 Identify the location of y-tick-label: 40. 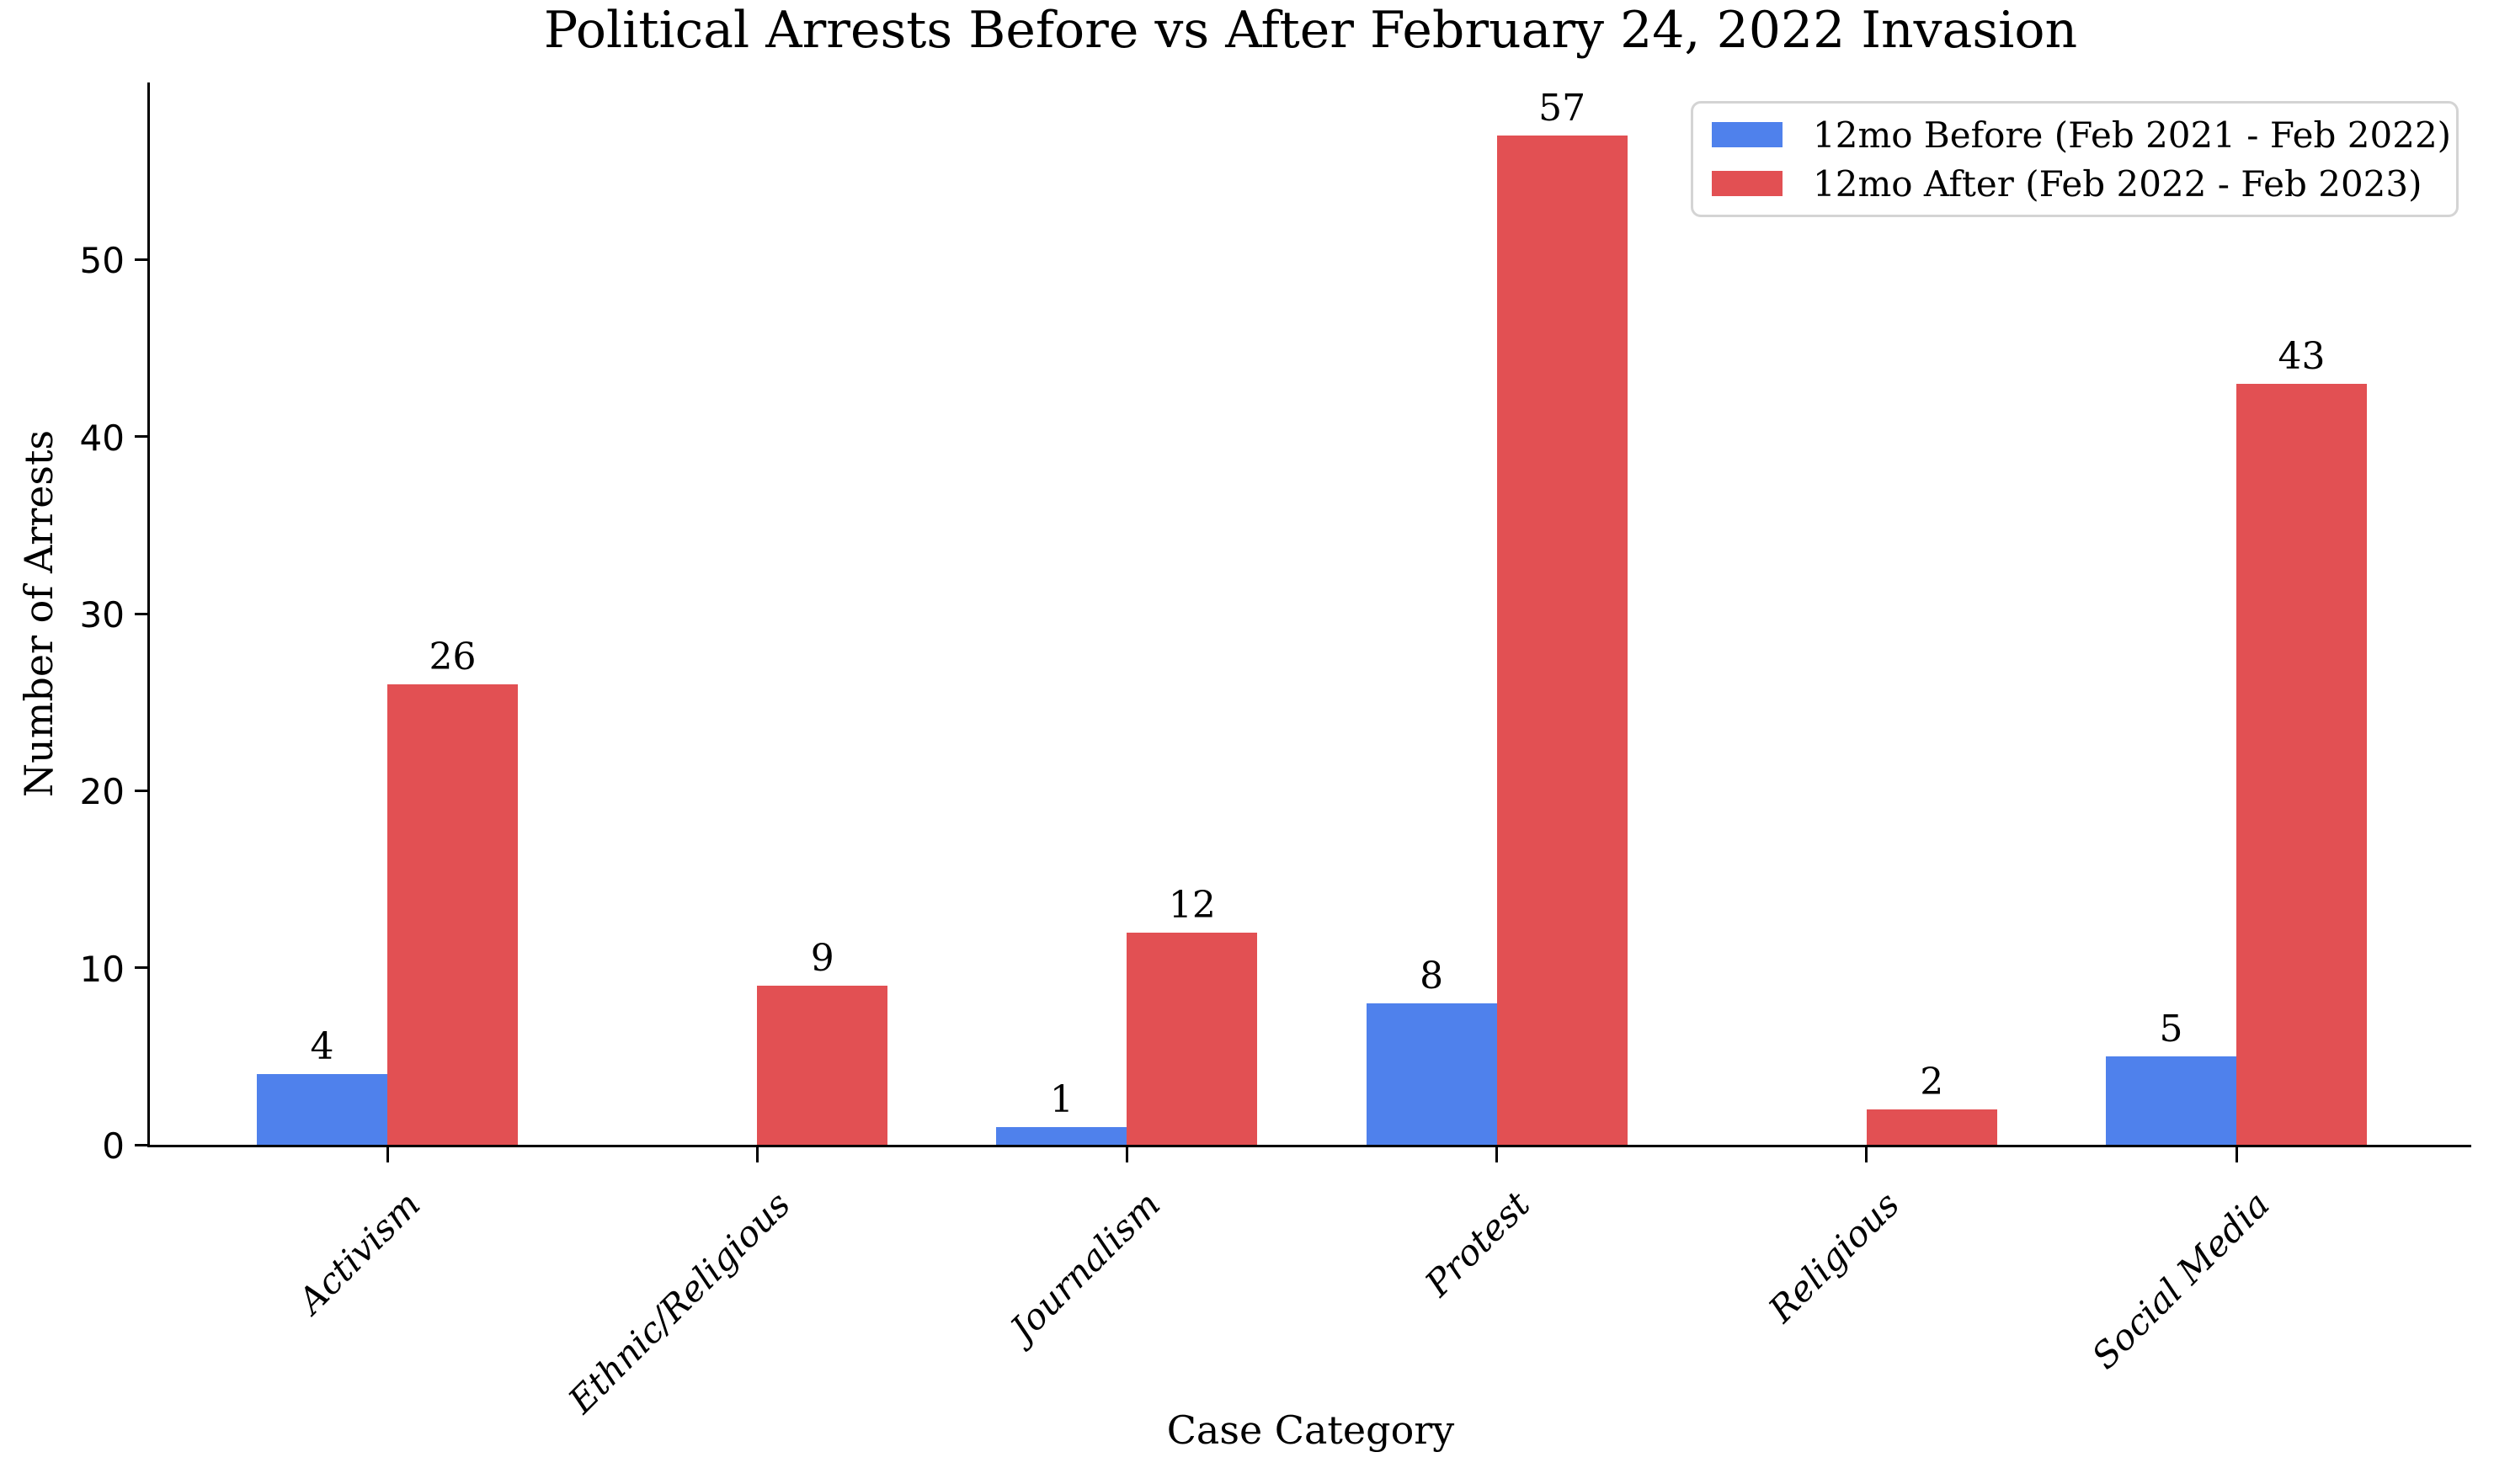
(102, 438).